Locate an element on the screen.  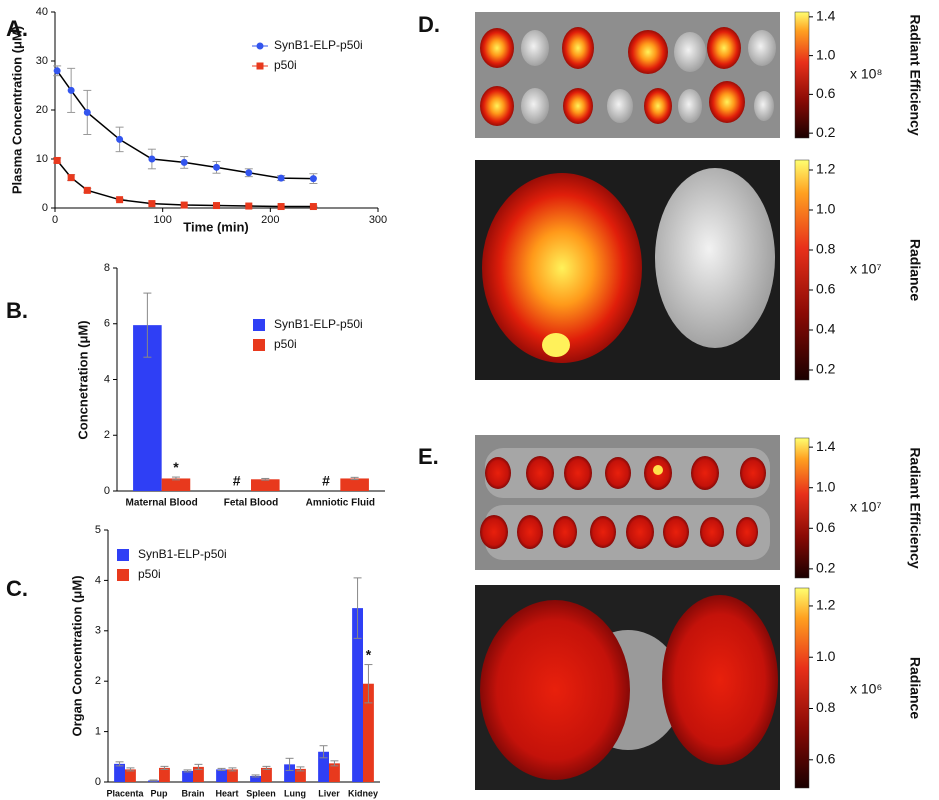
y-axis-label: Plasma Concentration (μM) is located at coordinates (16, 110).